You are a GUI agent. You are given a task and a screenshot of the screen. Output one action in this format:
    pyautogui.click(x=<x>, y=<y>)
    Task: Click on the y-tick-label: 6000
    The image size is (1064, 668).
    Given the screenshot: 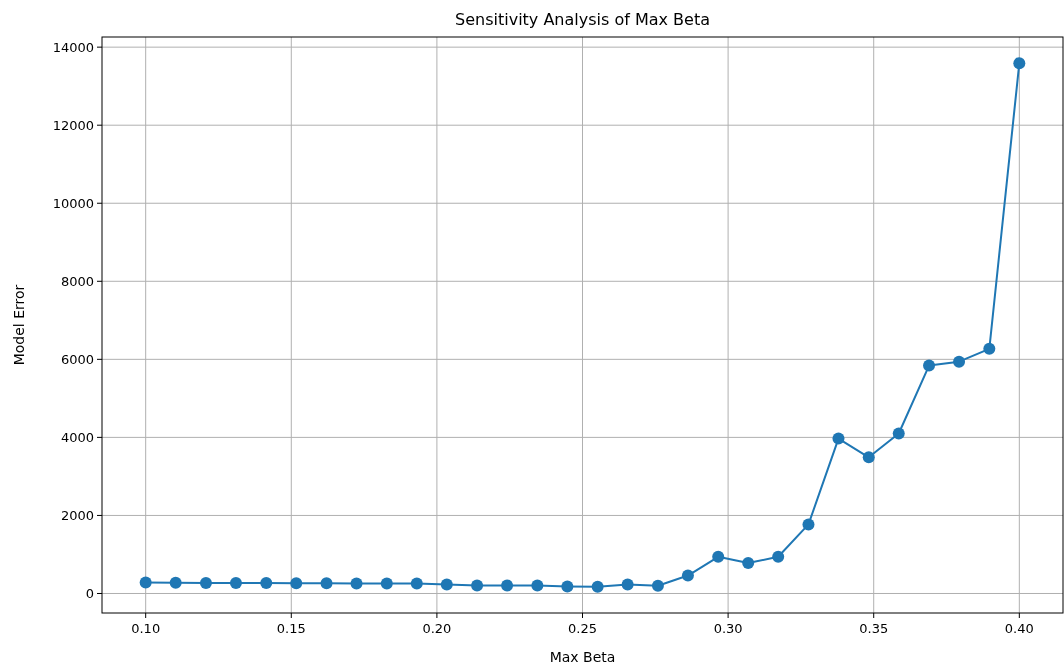 What is the action you would take?
    pyautogui.click(x=77, y=359)
    